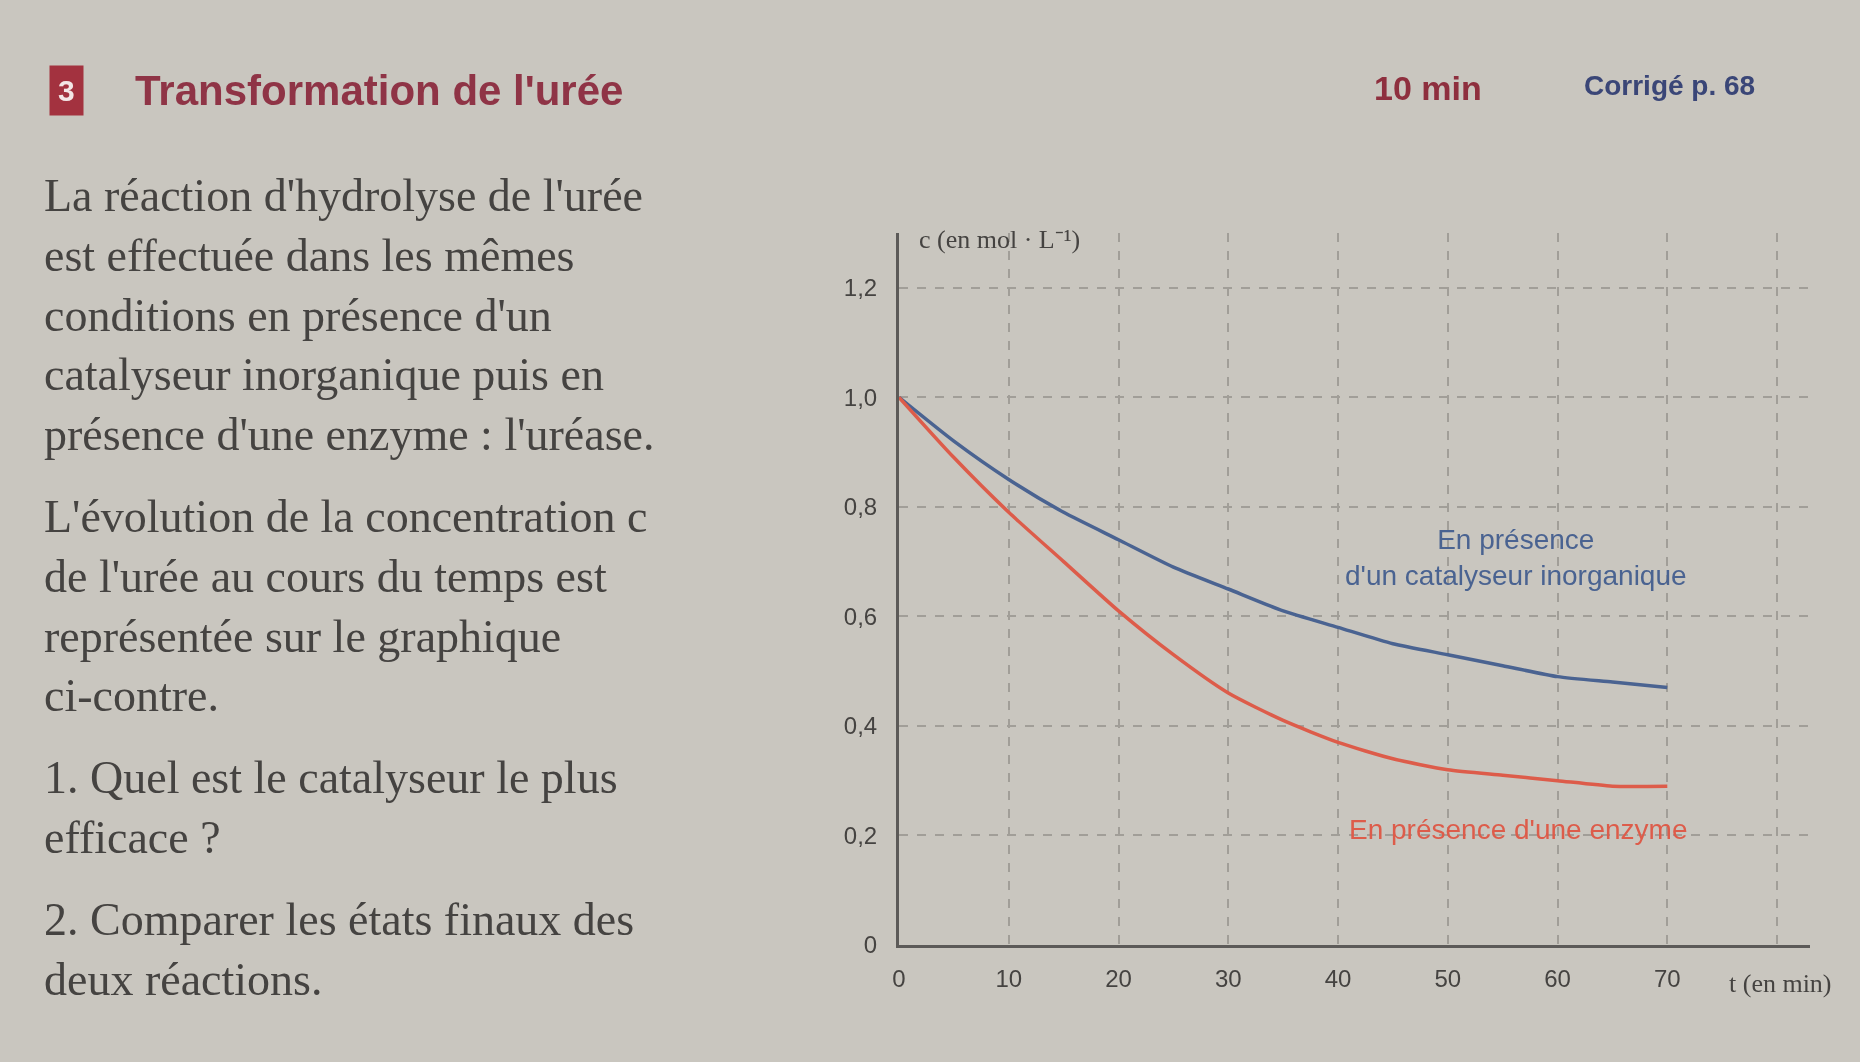 Image resolution: width=1860 pixels, height=1062 pixels. I want to click on text: 3, so click(66, 90).